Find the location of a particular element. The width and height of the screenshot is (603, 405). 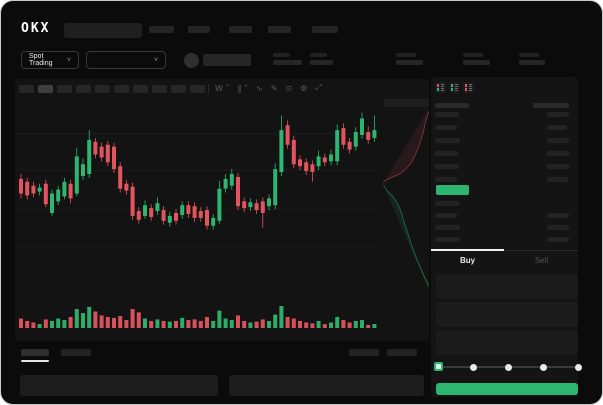

settings-icon: ⚙ is located at coordinates (304, 88).